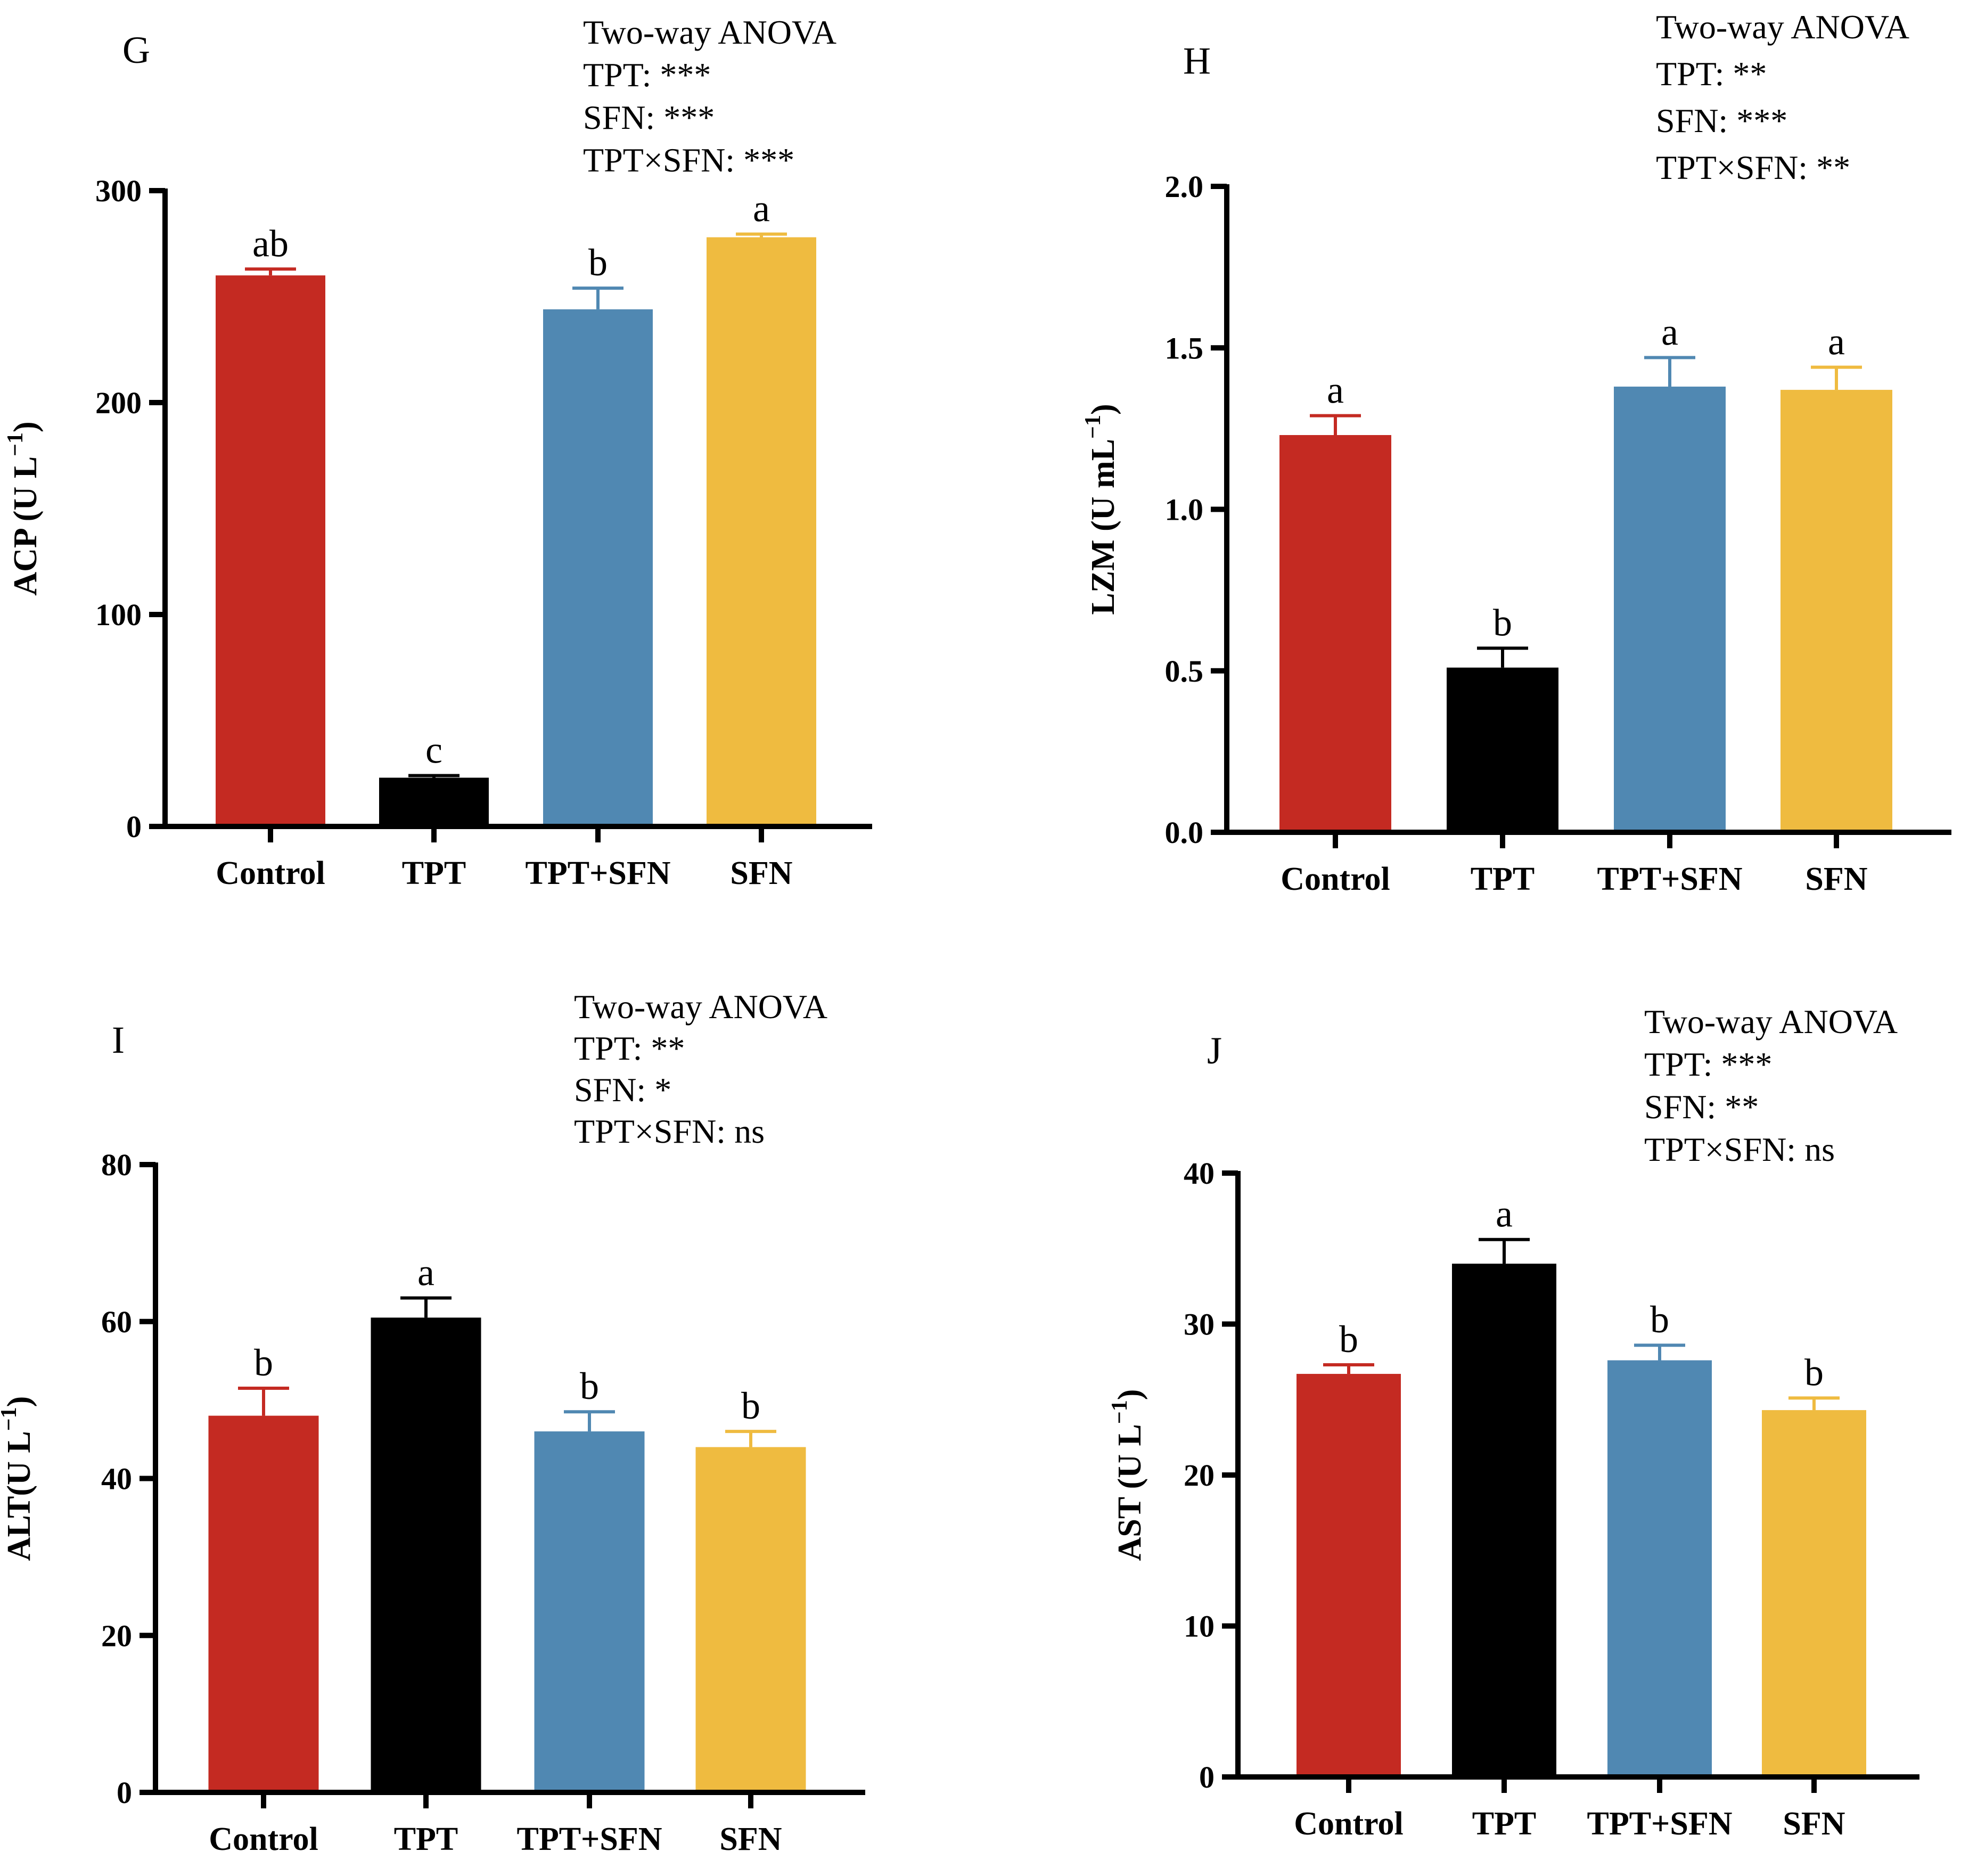 This screenshot has width=1961, height=1876. What do you see at coordinates (118, 1040) in the screenshot?
I see `panel-letter: I` at bounding box center [118, 1040].